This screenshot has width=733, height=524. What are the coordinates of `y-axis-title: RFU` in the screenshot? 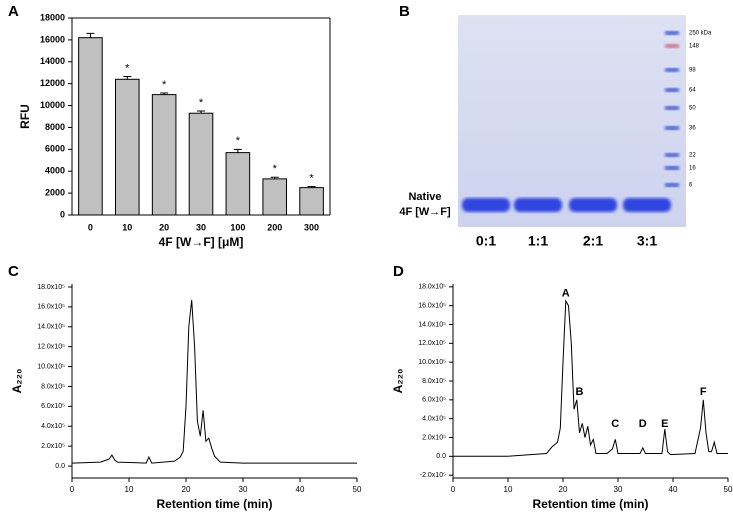 It's located at (25, 116).